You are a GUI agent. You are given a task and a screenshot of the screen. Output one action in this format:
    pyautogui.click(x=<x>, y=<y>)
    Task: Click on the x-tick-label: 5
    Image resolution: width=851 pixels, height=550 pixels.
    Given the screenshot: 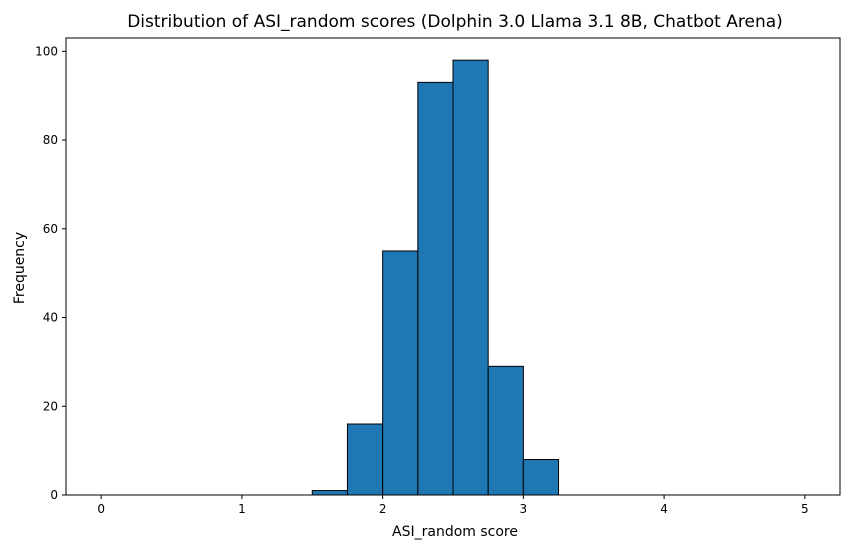 What is the action you would take?
    pyautogui.click(x=805, y=509)
    